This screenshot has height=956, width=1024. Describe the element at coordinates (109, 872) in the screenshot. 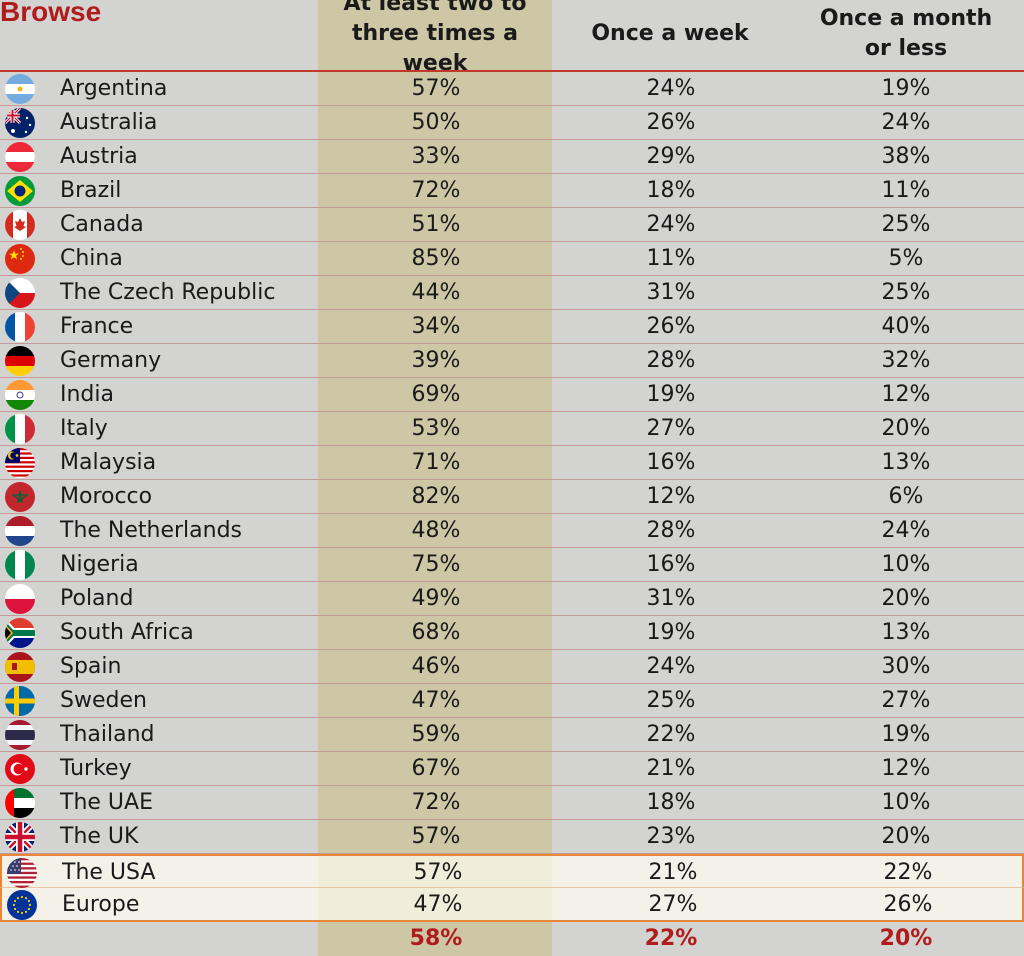

I see `row-label: The USA` at that location.